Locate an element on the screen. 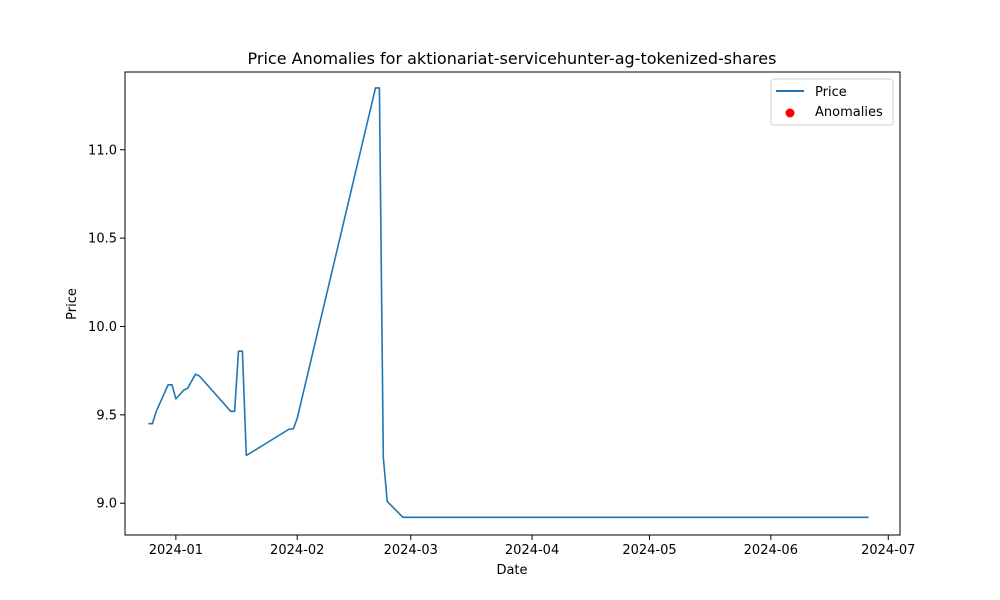 The width and height of the screenshot is (1000, 600). legend-price-label: Price is located at coordinates (831, 92).